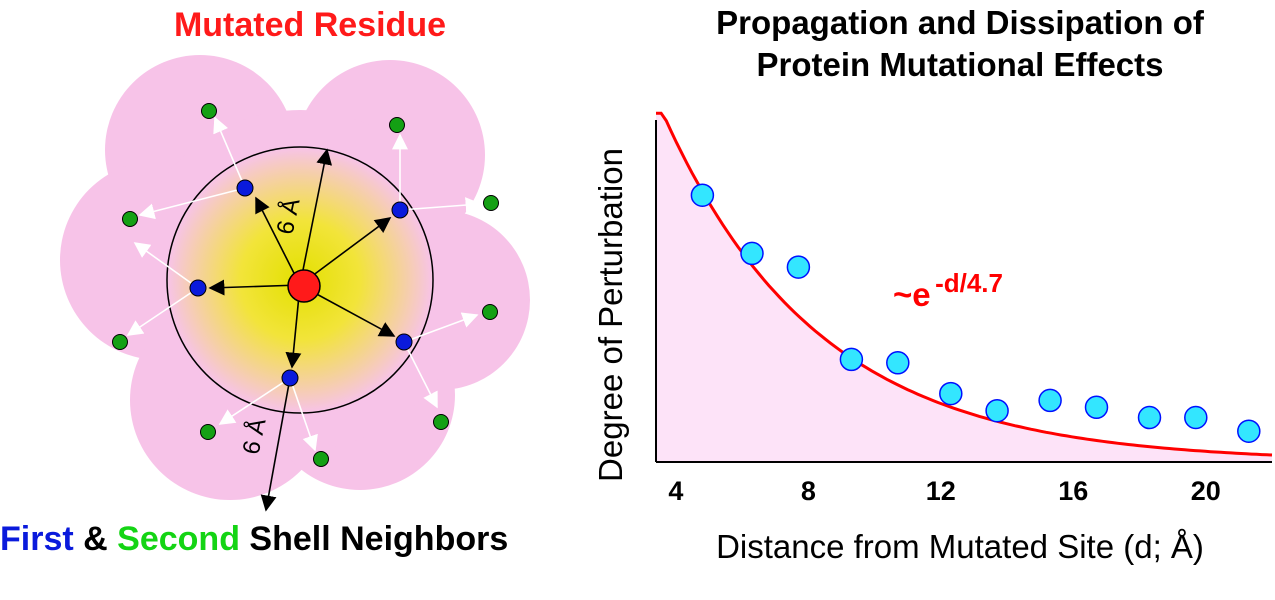 This screenshot has width=1275, height=600. What do you see at coordinates (960, 546) in the screenshot?
I see `x-axis-label: Distance from Mutated Site (d; Å)` at bounding box center [960, 546].